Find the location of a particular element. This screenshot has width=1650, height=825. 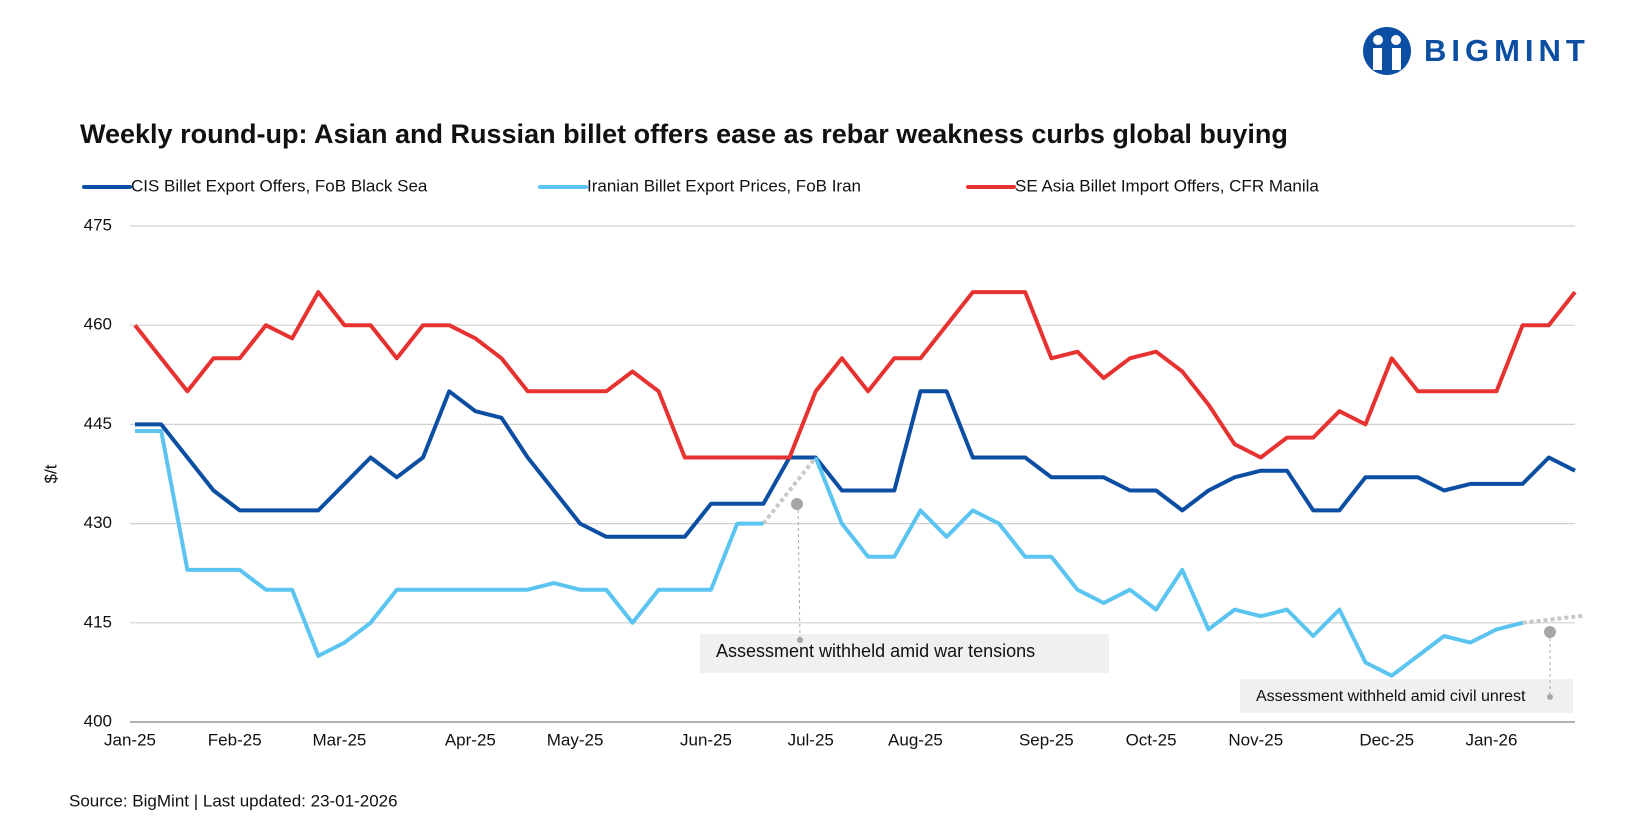

x-tick-label: Dec-25 is located at coordinates (1386, 739).